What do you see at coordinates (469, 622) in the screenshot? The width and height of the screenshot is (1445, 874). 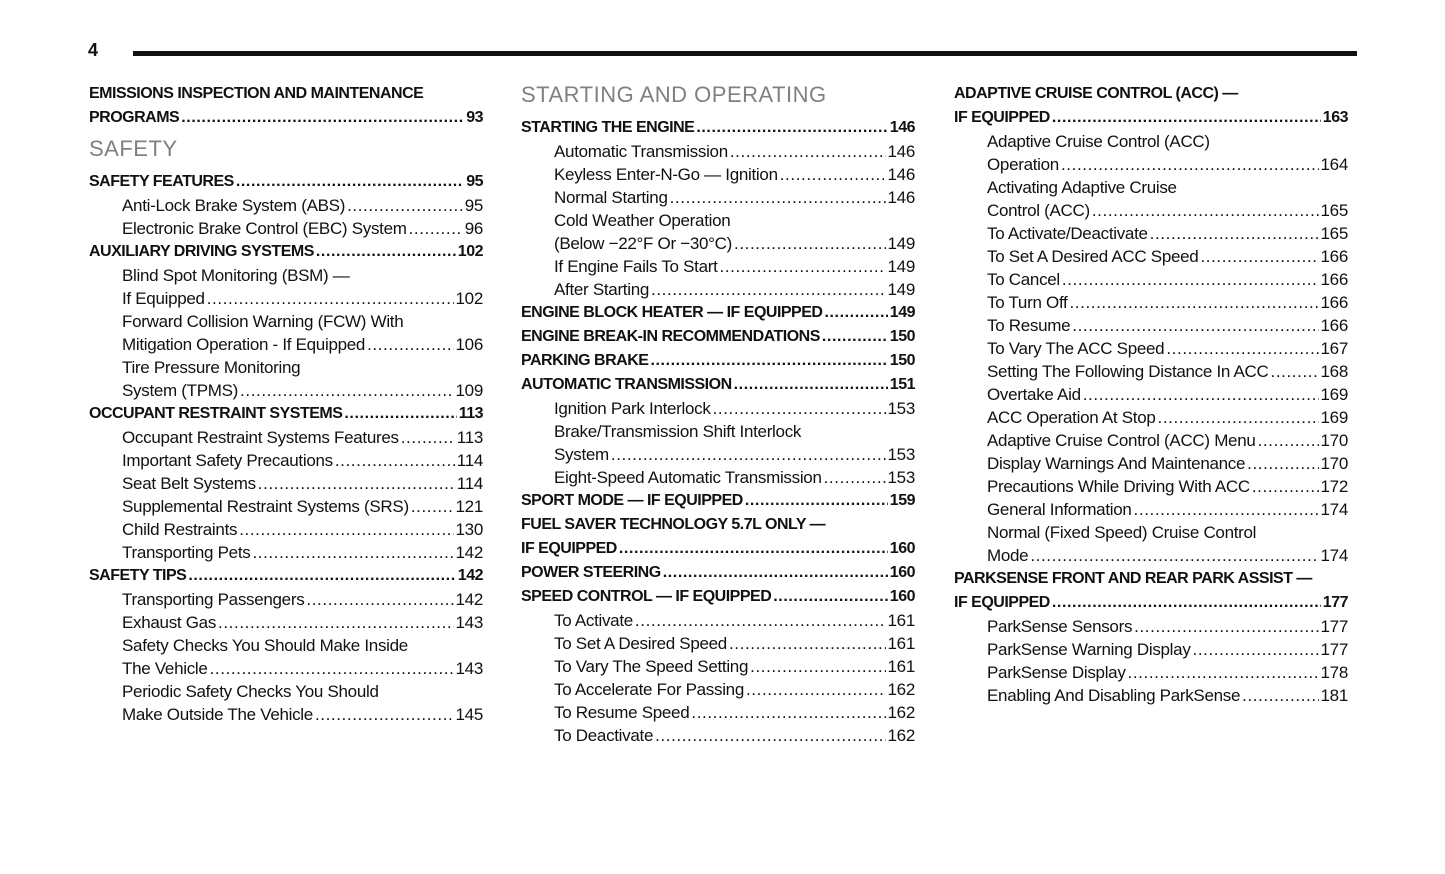 I see `toc-page-number: 143` at bounding box center [469, 622].